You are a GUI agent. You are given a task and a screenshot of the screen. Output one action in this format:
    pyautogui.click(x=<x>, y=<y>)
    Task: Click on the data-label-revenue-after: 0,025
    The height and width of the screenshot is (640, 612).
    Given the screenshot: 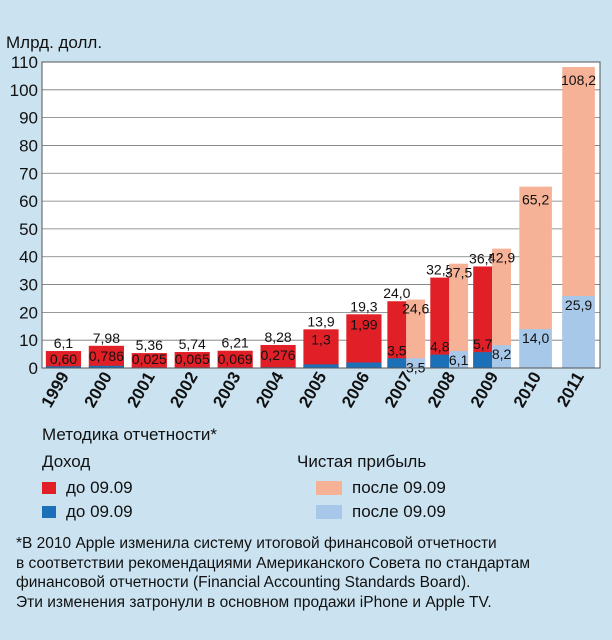 What is the action you would take?
    pyautogui.click(x=149, y=359)
    